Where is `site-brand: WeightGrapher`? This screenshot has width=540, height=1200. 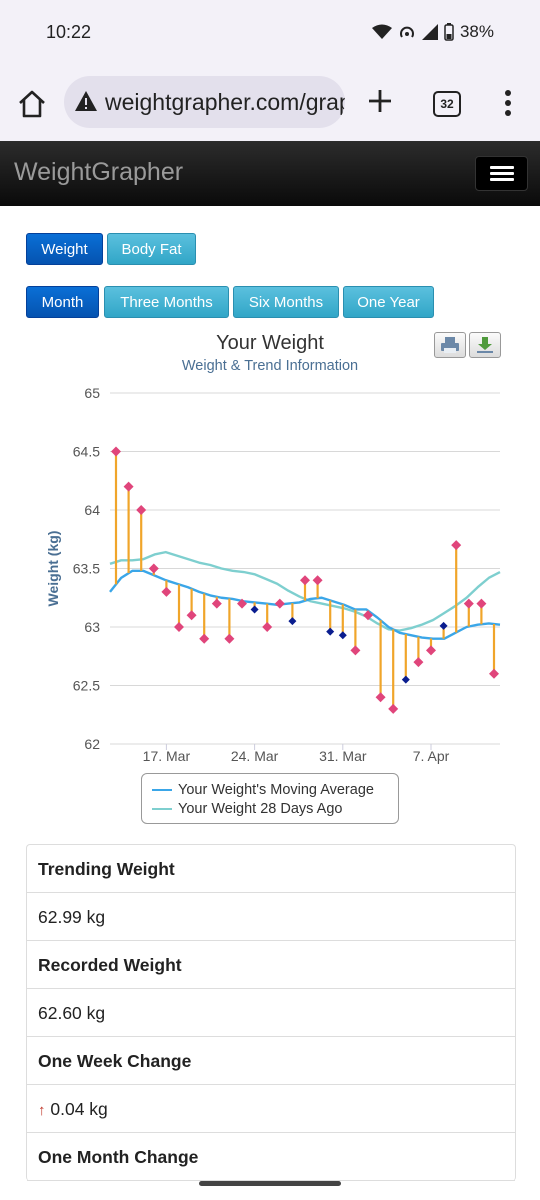 site-brand: WeightGrapher is located at coordinates (99, 172).